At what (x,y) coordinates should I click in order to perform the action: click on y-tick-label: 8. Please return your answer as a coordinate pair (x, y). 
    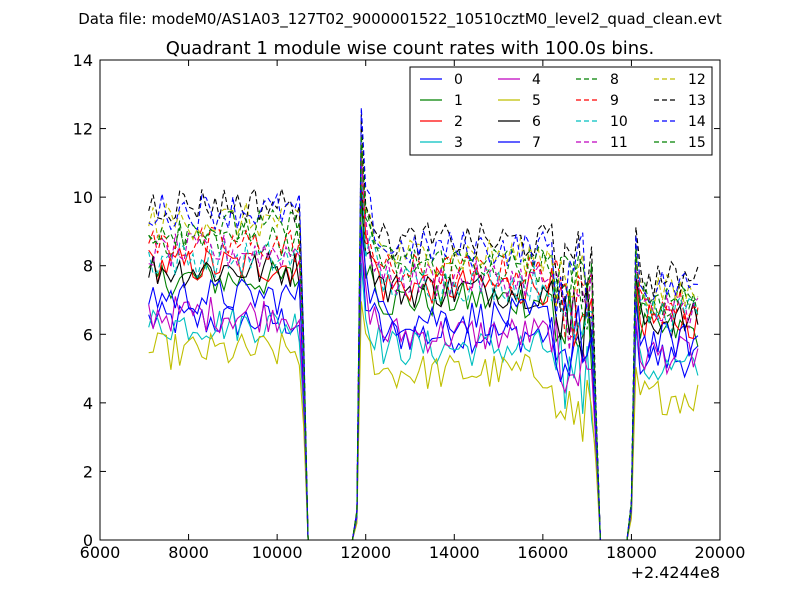
    Looking at the image, I should click on (88, 266).